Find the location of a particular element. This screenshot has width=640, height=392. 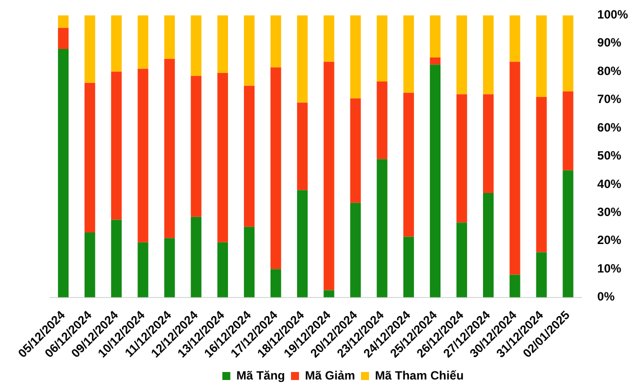

legend-label: Mã Giảm is located at coordinates (330, 375).